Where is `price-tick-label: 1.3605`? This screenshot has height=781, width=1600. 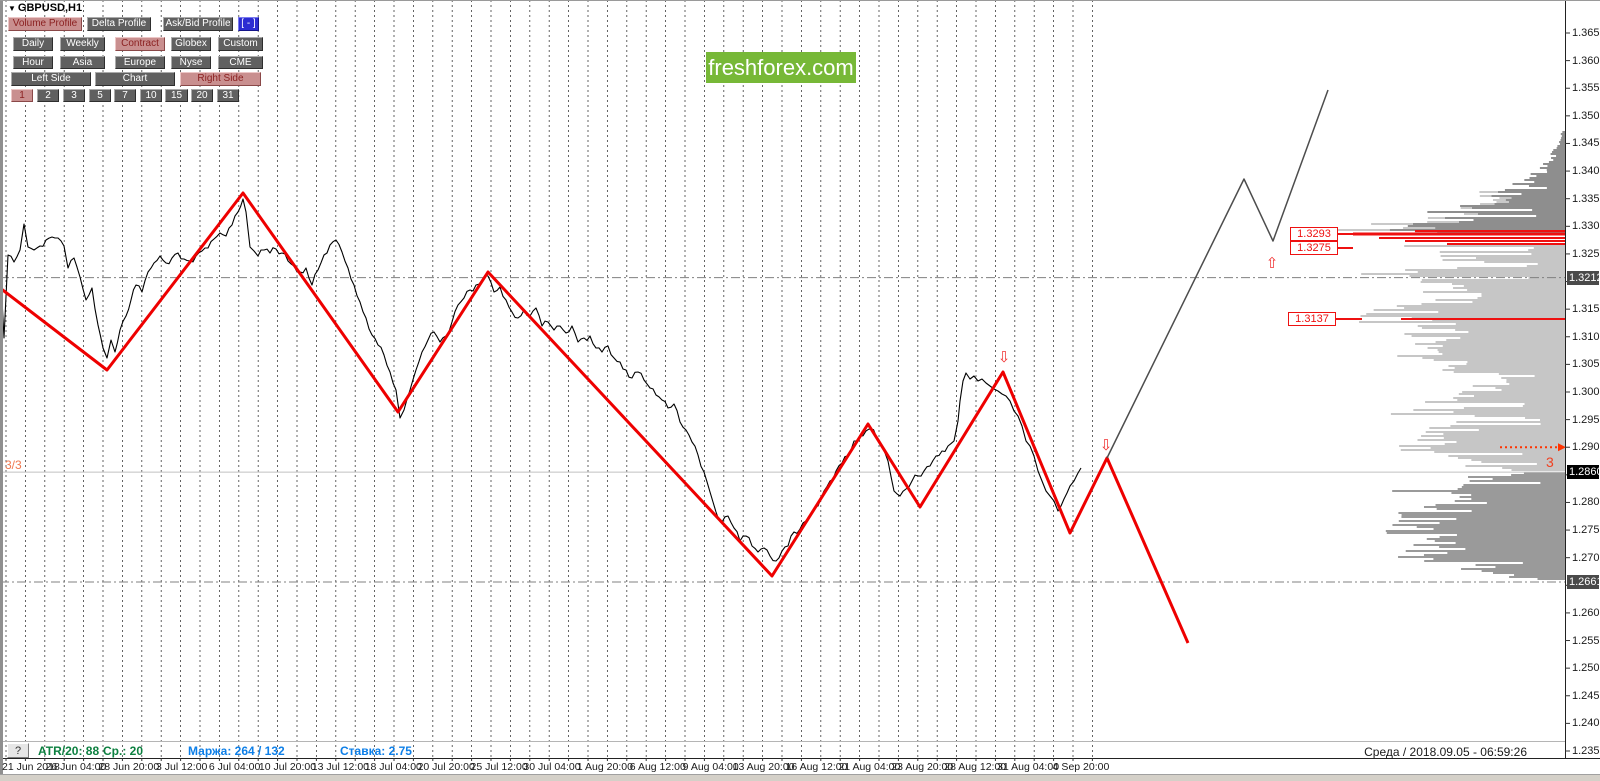 price-tick-label: 1.3605 is located at coordinates (1586, 60).